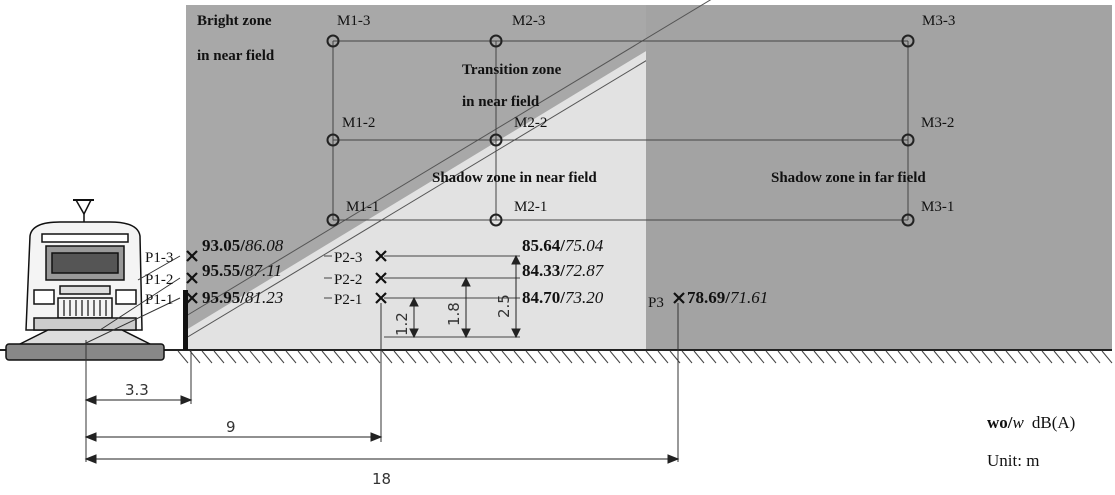  I want to click on transition-zone-label-line1: Transition zone, so click(512, 70).